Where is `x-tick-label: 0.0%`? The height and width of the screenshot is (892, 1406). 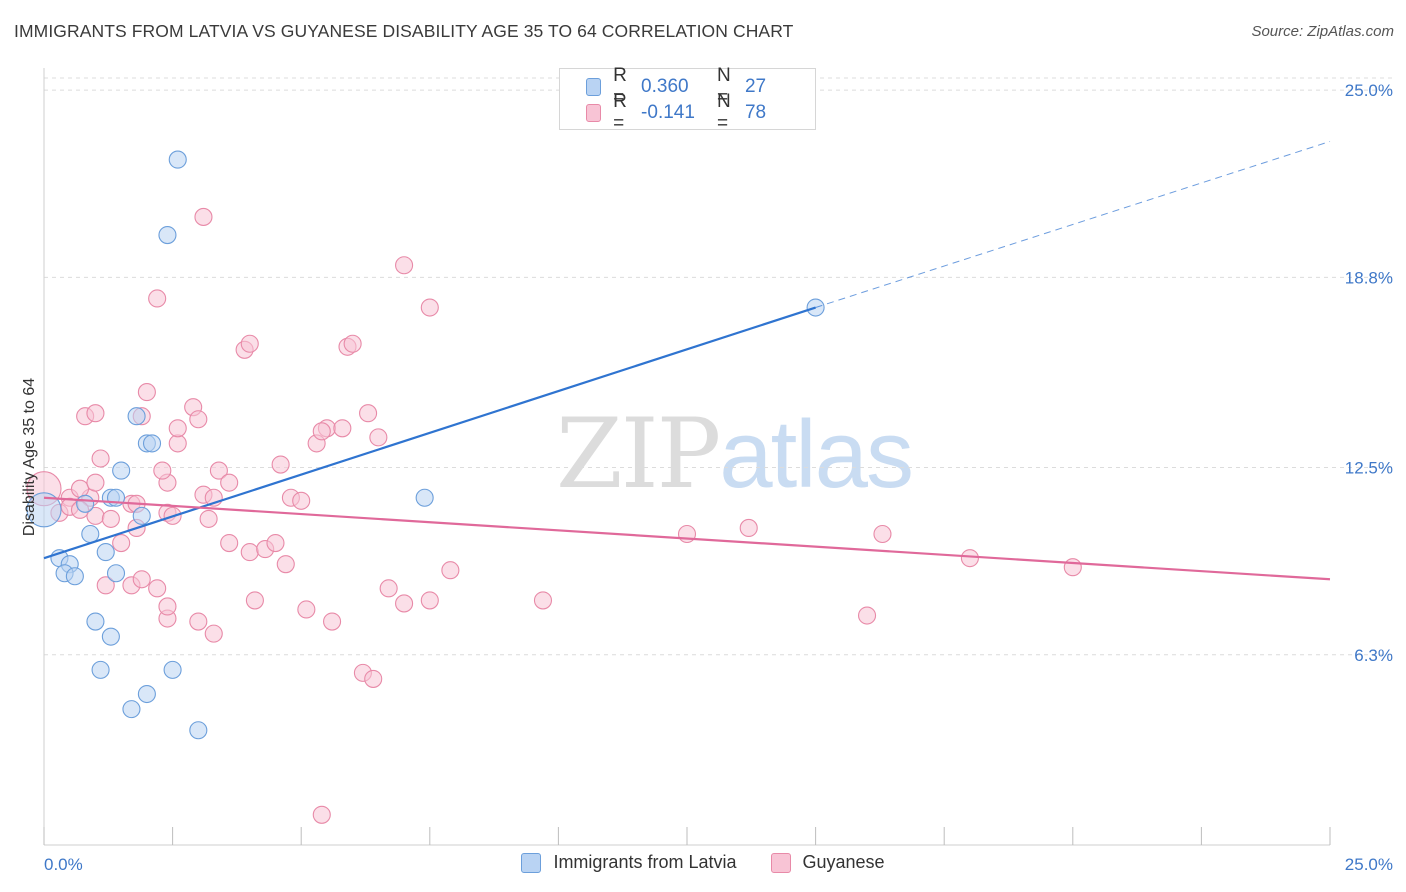 x-tick-label: 0.0% is located at coordinates (63, 864).